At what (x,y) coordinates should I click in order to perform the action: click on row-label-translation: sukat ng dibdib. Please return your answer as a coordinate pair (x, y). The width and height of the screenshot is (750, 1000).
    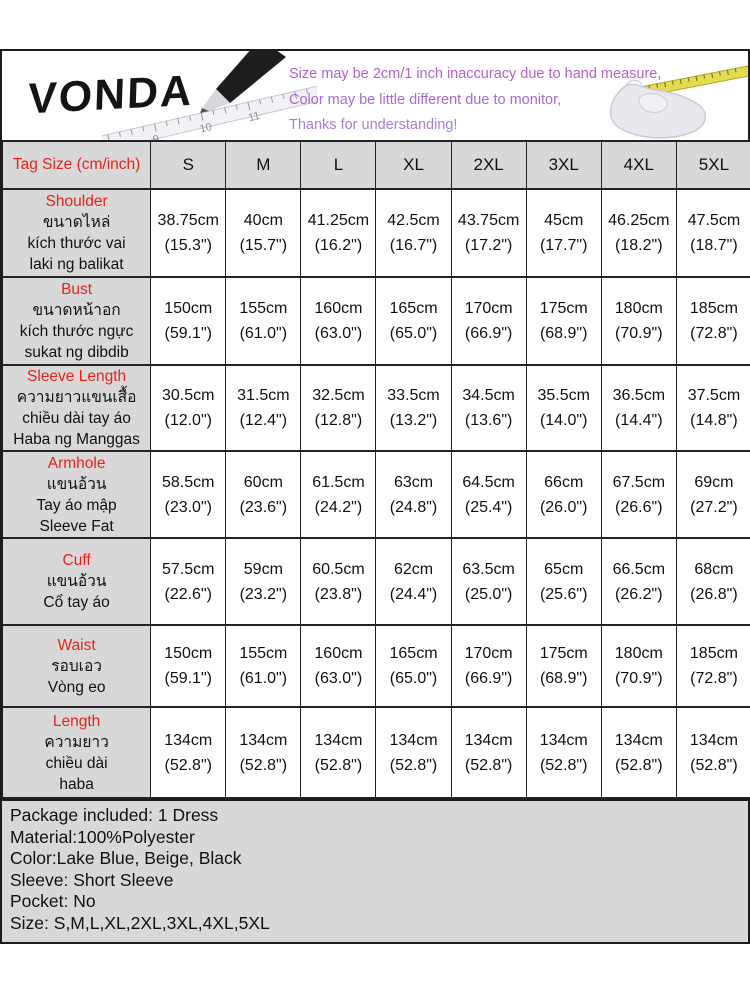
    Looking at the image, I should click on (76, 352).